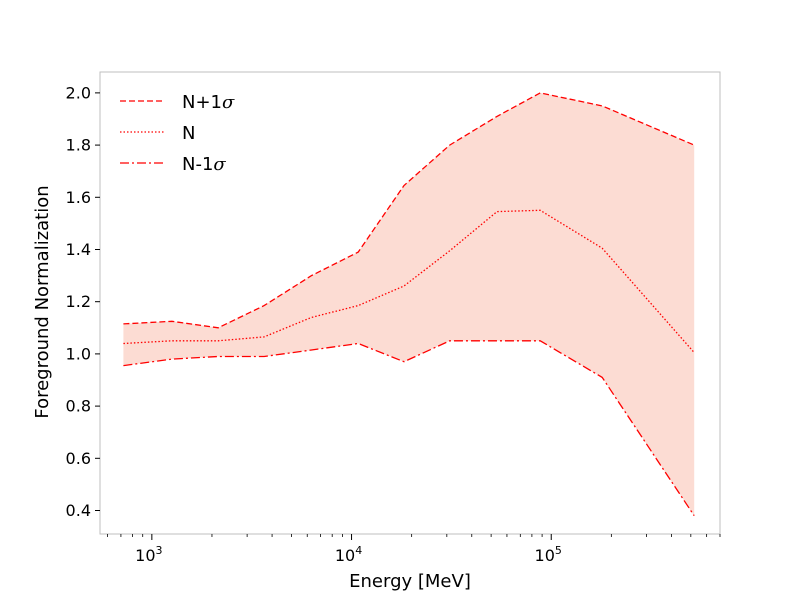  What do you see at coordinates (78, 145) in the screenshot?
I see `y-tick-label: 1.8` at bounding box center [78, 145].